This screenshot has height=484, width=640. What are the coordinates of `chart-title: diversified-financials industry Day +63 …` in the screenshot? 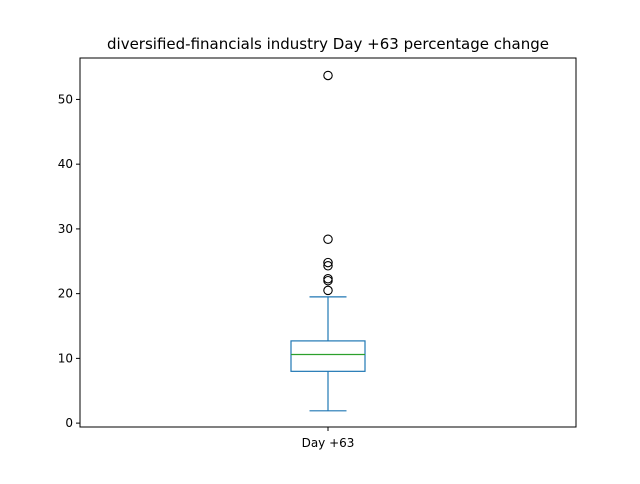 It's located at (328, 44).